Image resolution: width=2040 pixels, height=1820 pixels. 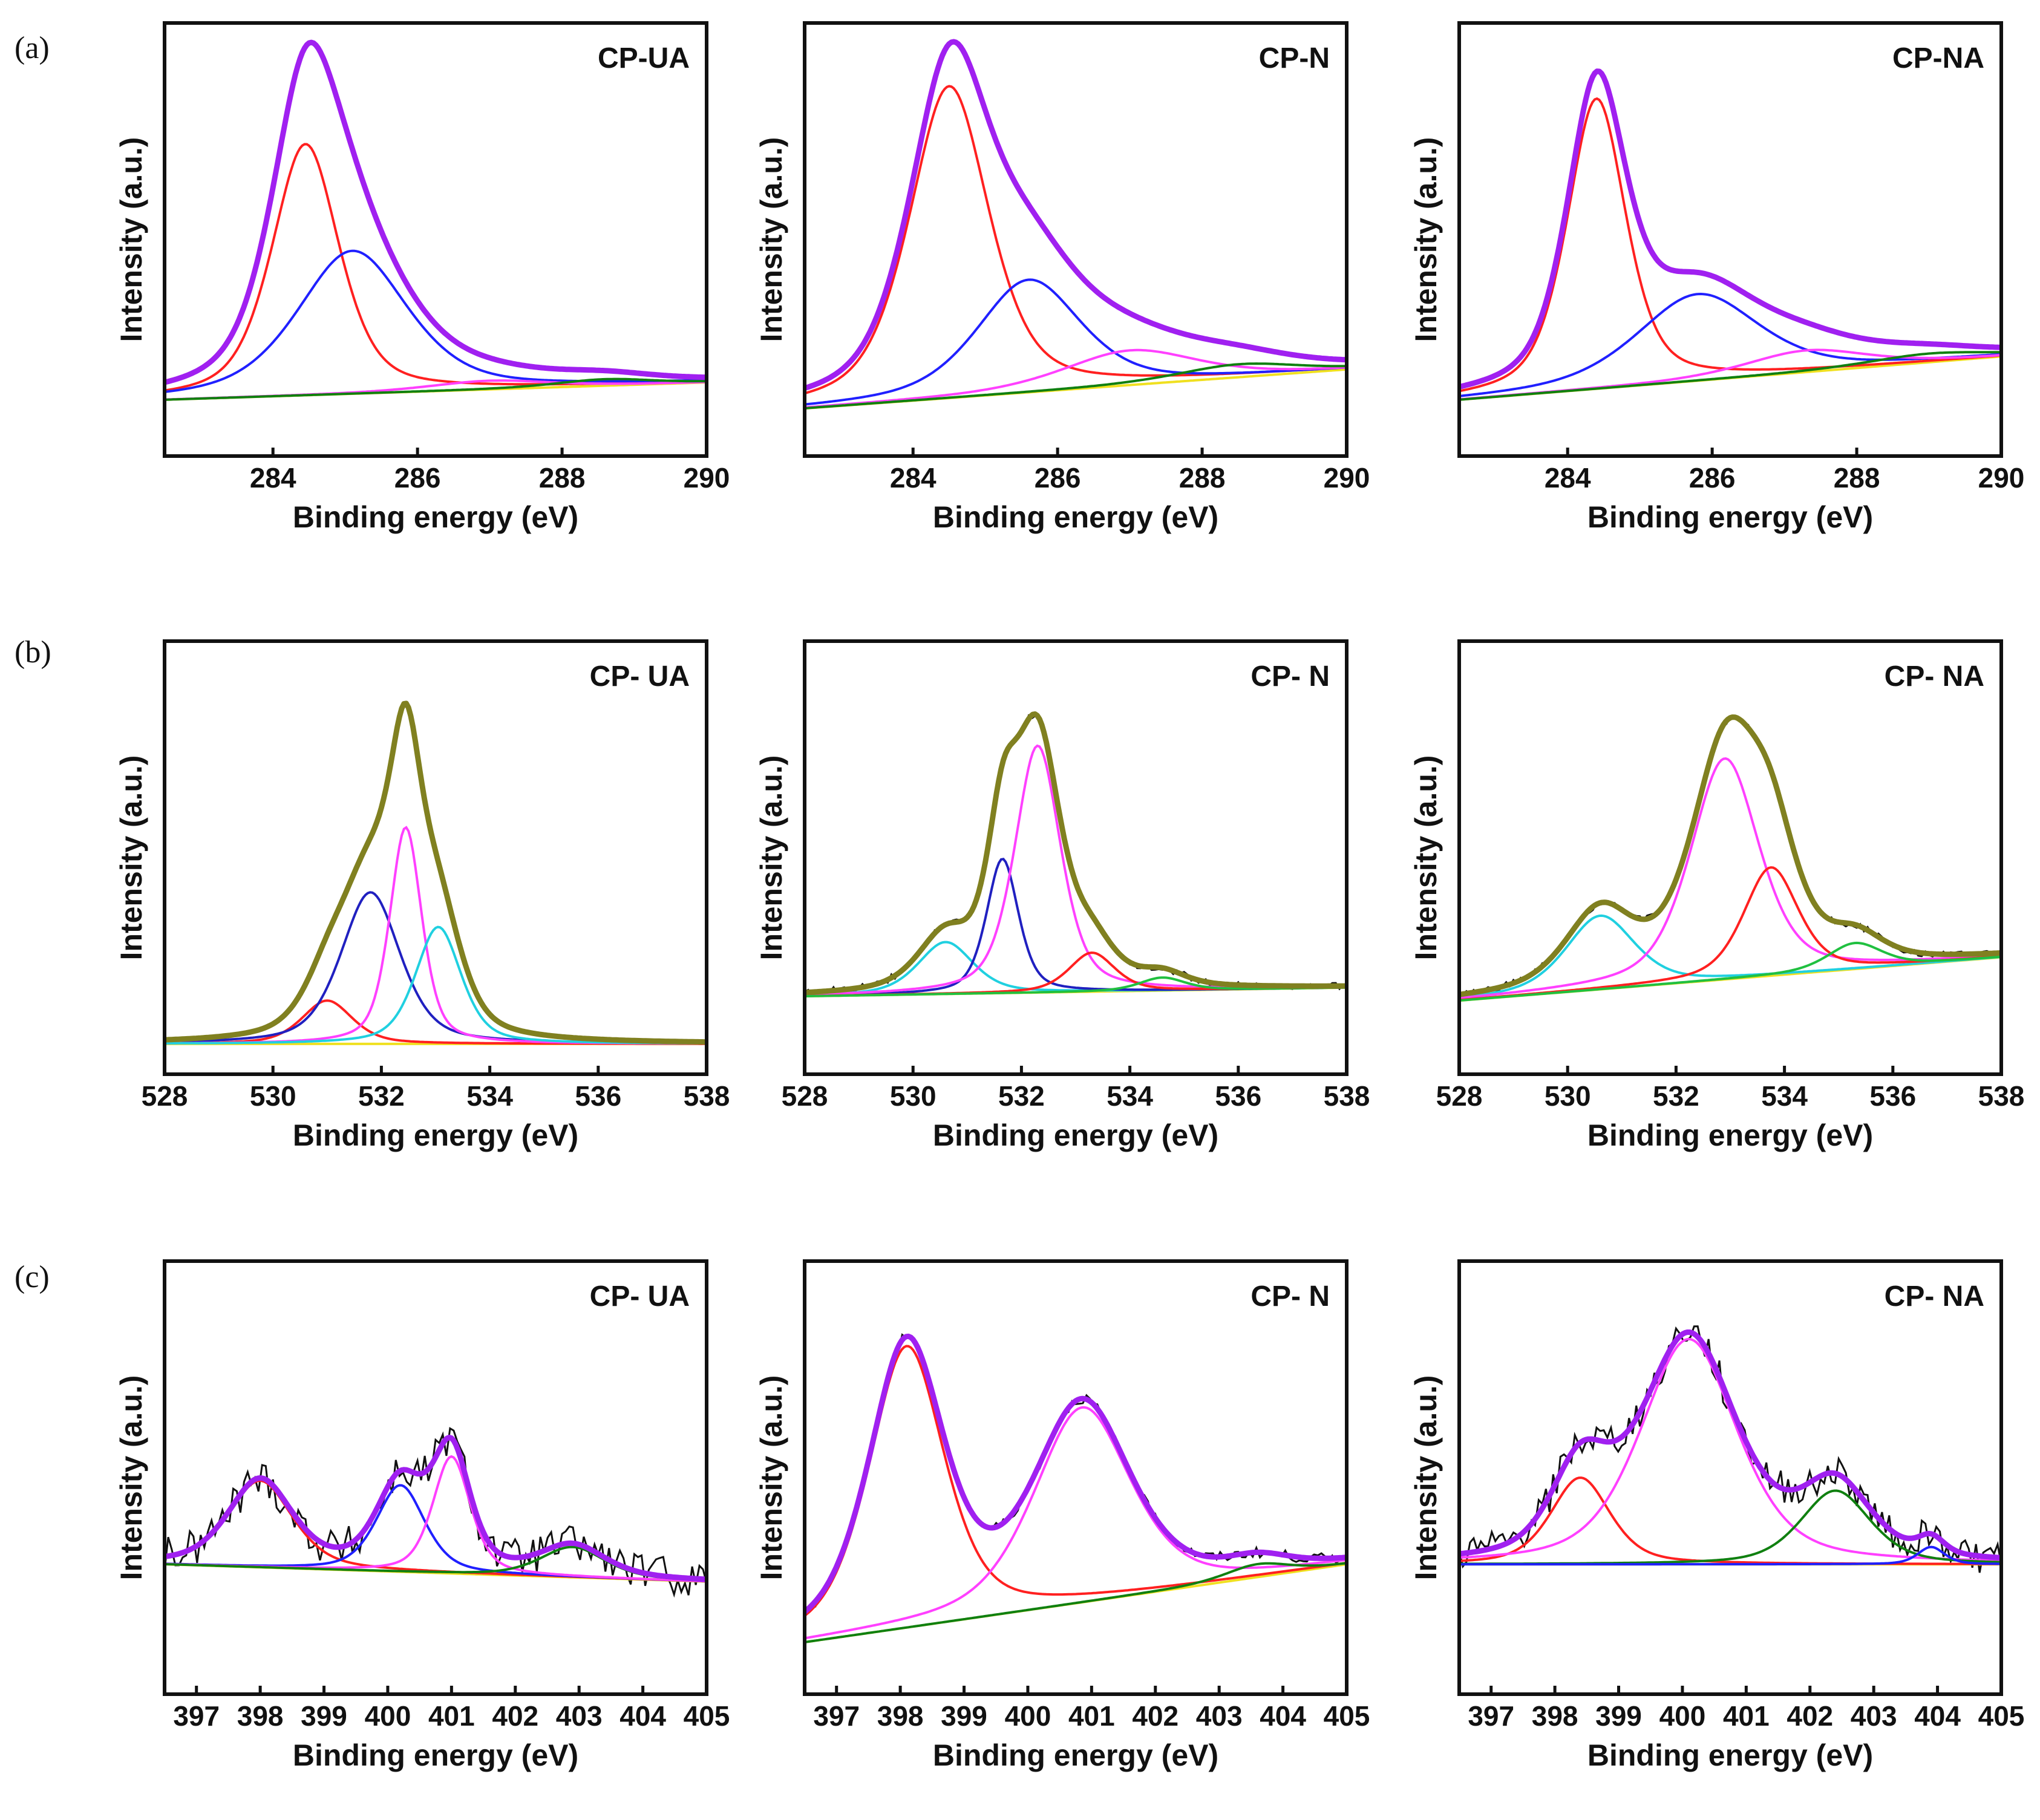 What do you see at coordinates (1347, 1716) in the screenshot?
I see `x-tick-label: 405` at bounding box center [1347, 1716].